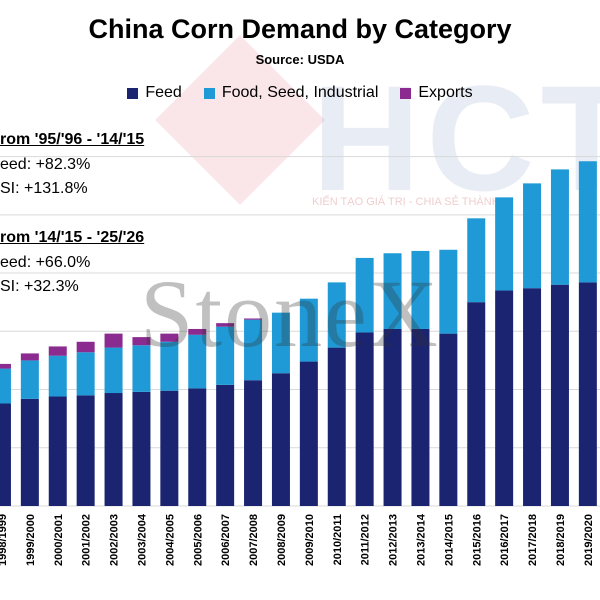  Describe the element at coordinates (310, 540) in the screenshot. I see `x-tick-label: 2009/2010` at that location.